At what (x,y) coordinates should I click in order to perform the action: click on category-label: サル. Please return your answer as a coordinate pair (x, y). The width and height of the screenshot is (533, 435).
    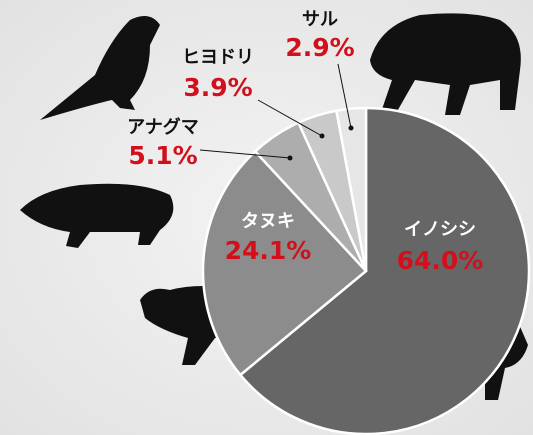
    Looking at the image, I should click on (320, 19).